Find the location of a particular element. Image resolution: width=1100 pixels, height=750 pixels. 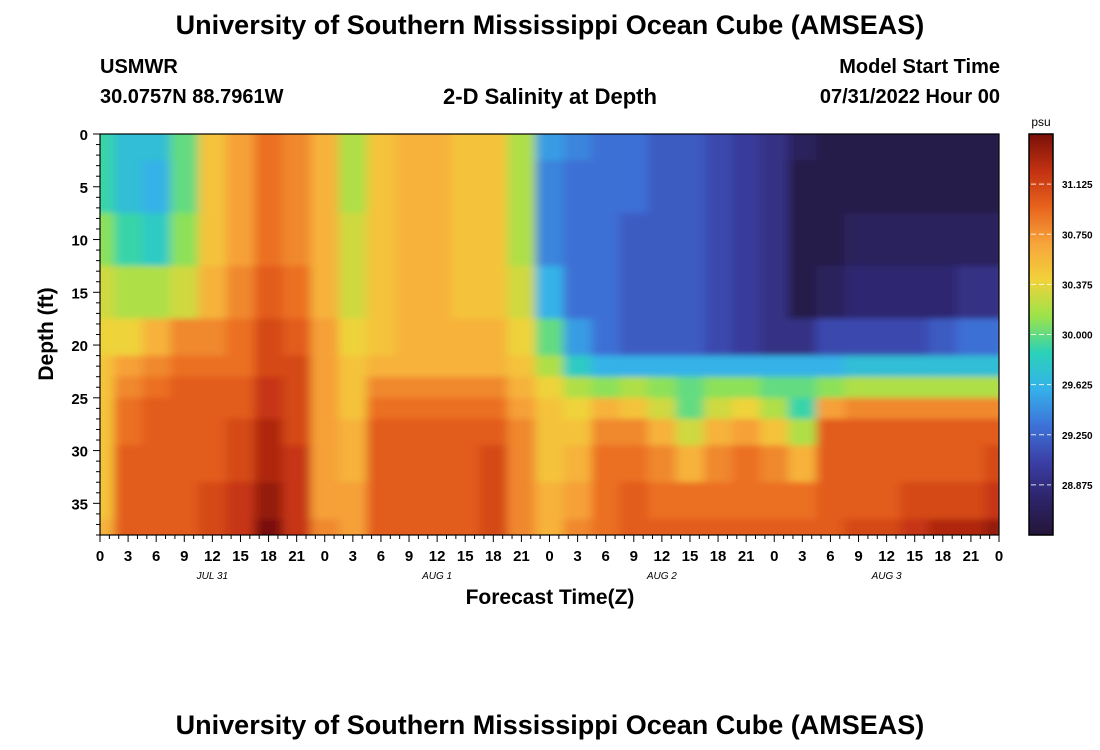

colorbar-tick-label: 30.750 is located at coordinates (1077, 235).